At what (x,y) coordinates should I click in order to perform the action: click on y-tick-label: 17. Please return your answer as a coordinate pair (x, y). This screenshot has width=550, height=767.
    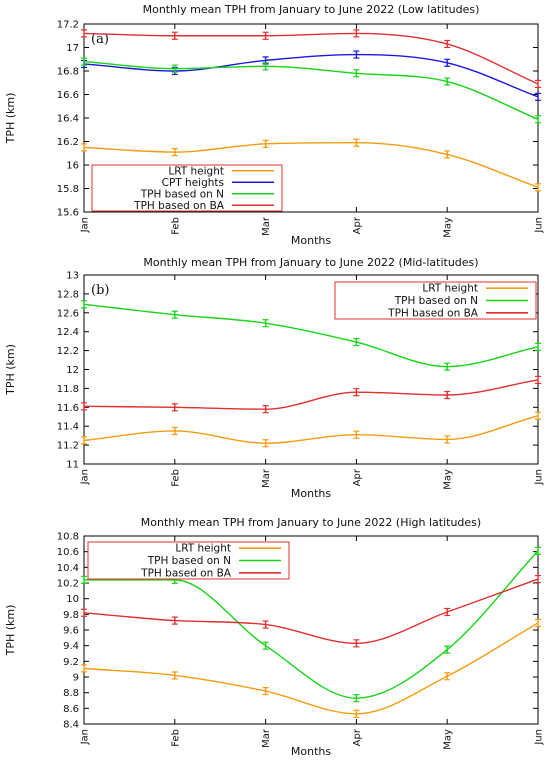
    Looking at the image, I should click on (72, 48).